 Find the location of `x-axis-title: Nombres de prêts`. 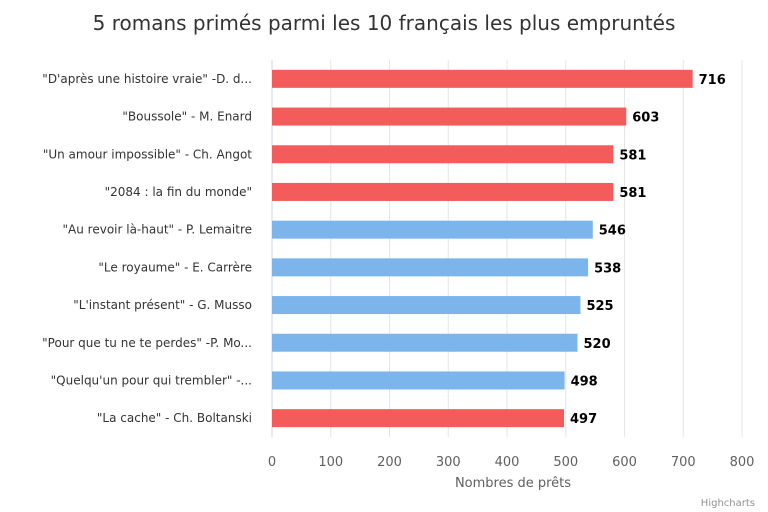

x-axis-title: Nombres de prêts is located at coordinates (513, 483).